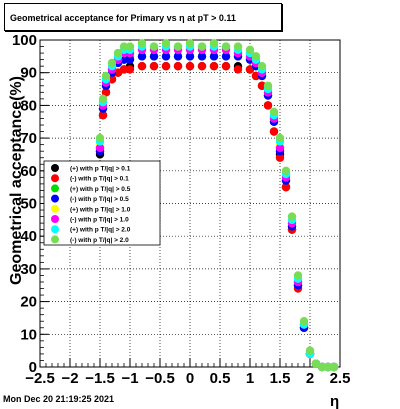 The width and height of the screenshot is (400, 409). I want to click on y-axis-label: Geometrical acceptance(%), so click(16, 180).